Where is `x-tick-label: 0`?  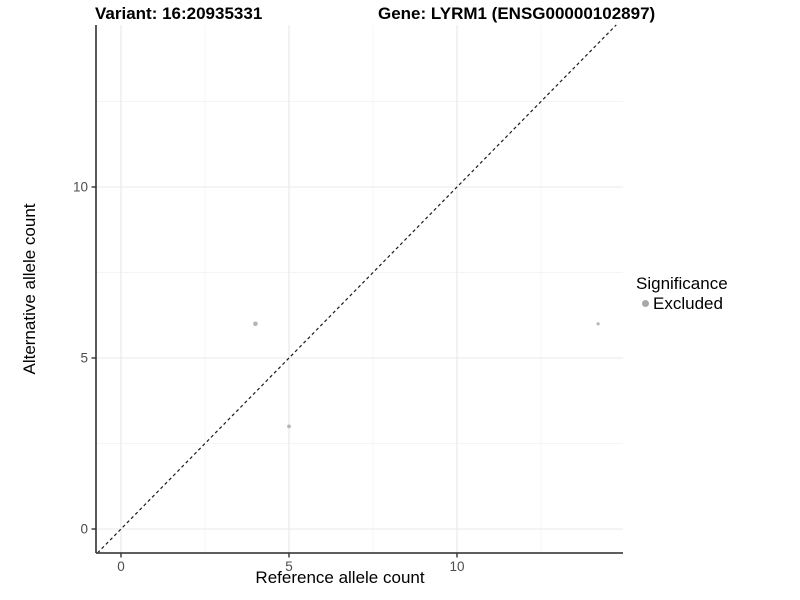 x-tick-label: 0 is located at coordinates (121, 566).